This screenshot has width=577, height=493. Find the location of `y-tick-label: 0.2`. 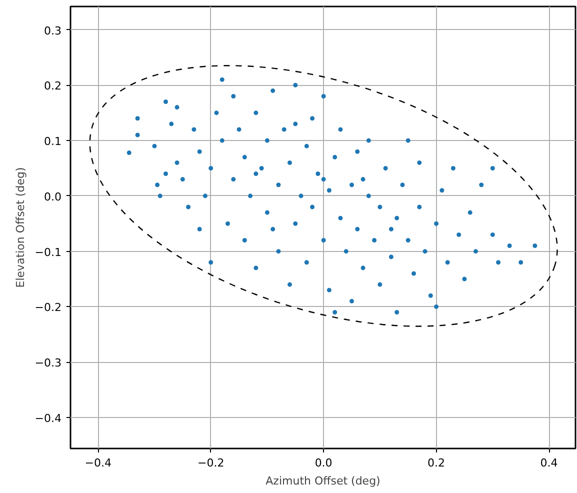

y-tick-label: 0.2 is located at coordinates (53, 86).